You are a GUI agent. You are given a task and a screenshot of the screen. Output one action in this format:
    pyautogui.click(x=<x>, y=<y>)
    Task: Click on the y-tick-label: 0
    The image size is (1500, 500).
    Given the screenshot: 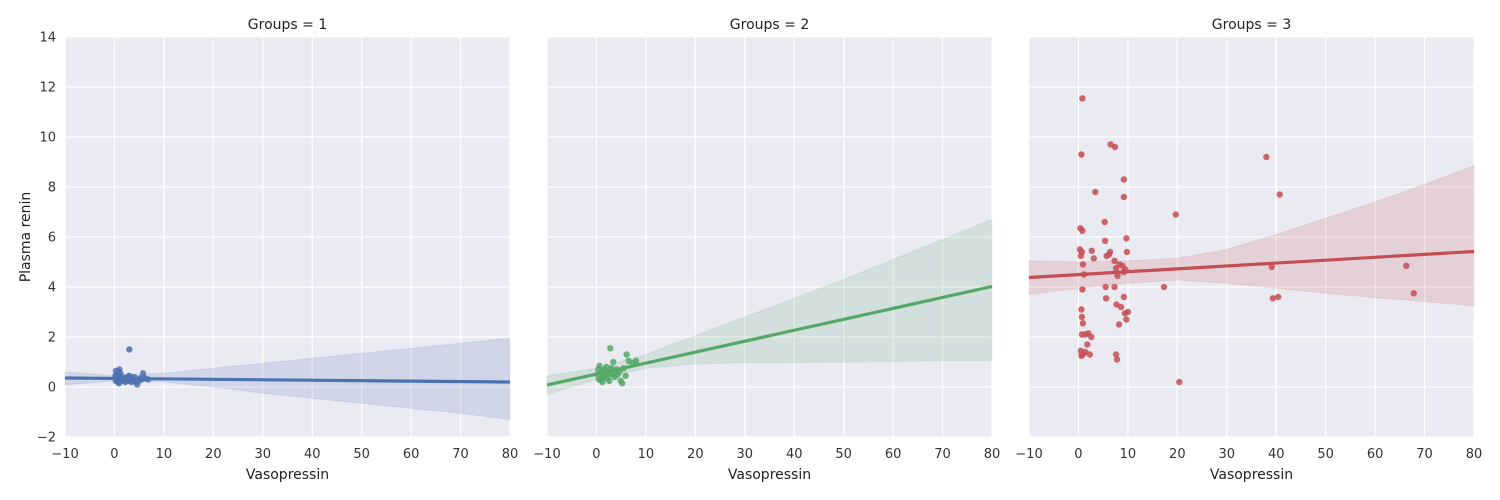 What is the action you would take?
    pyautogui.click(x=52, y=388)
    